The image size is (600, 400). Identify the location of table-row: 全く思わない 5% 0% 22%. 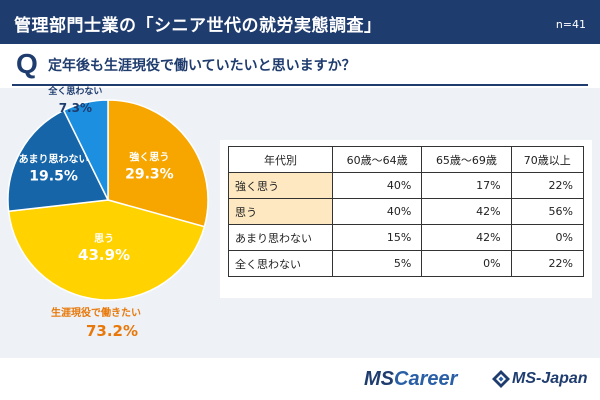
(406, 263).